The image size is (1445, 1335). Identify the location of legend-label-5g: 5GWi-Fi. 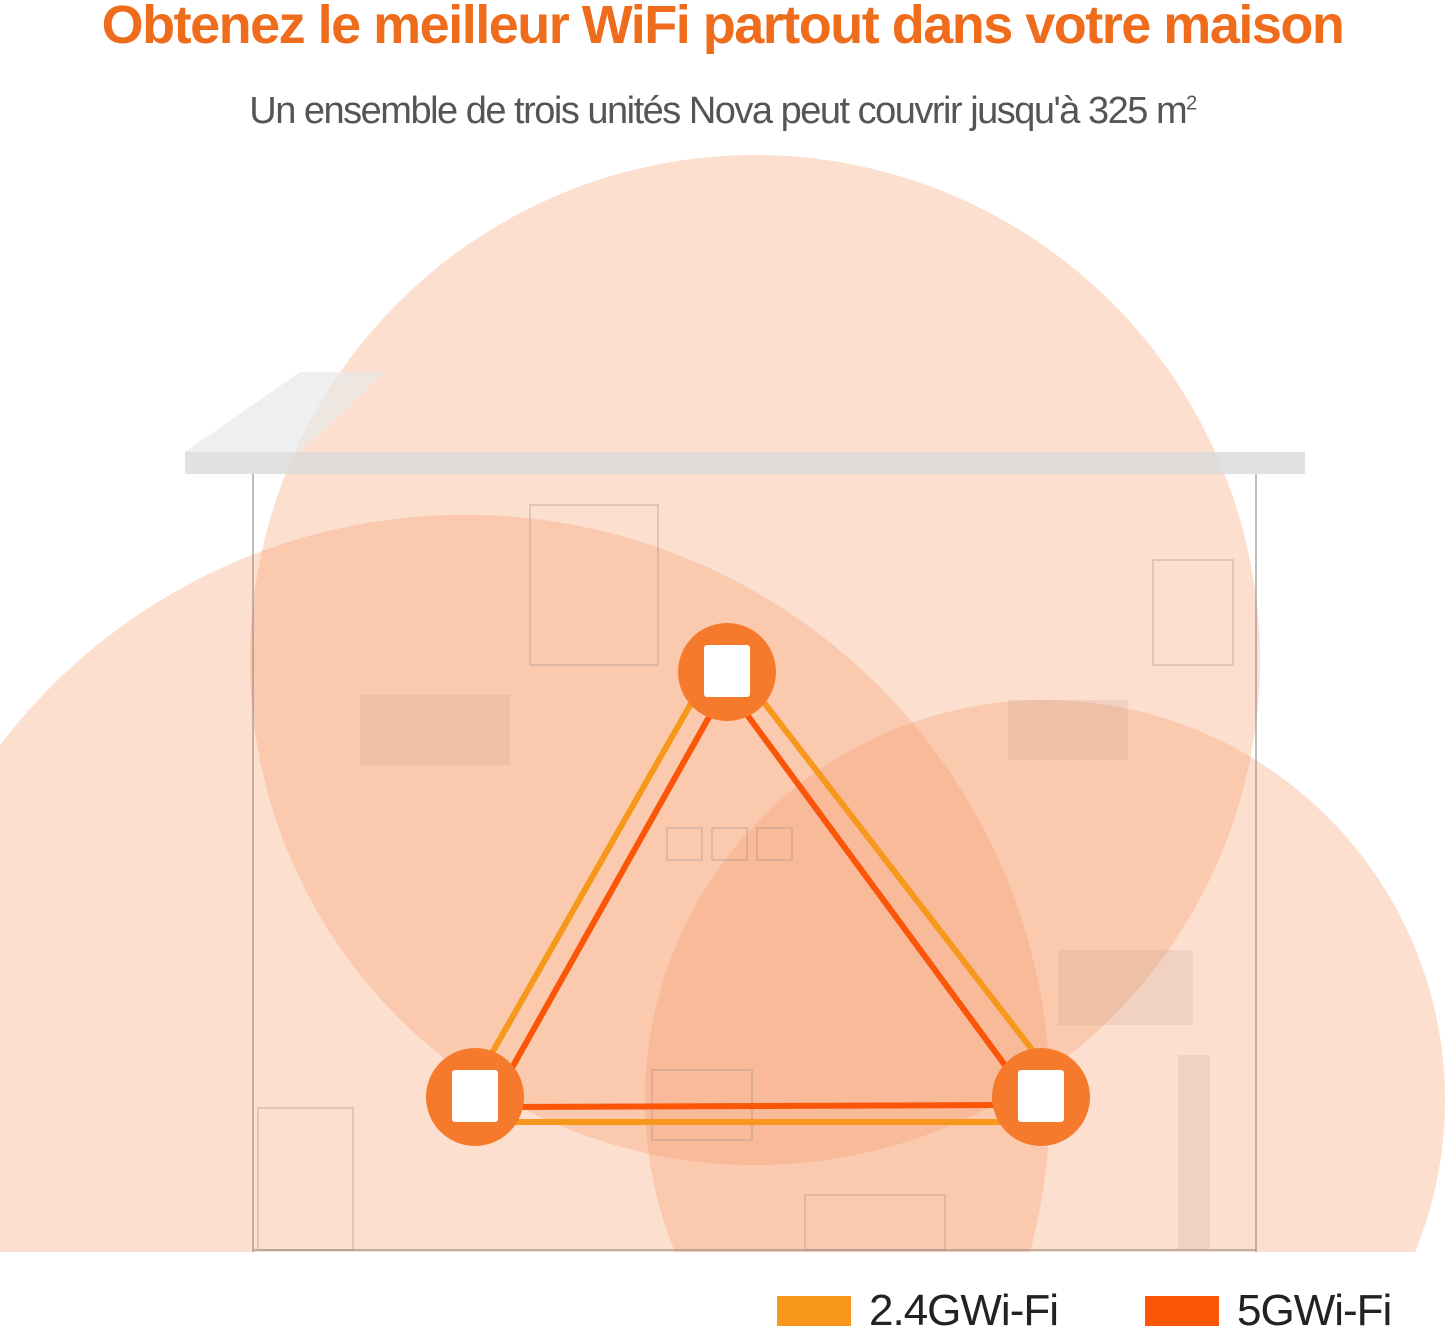
(1314, 1310).